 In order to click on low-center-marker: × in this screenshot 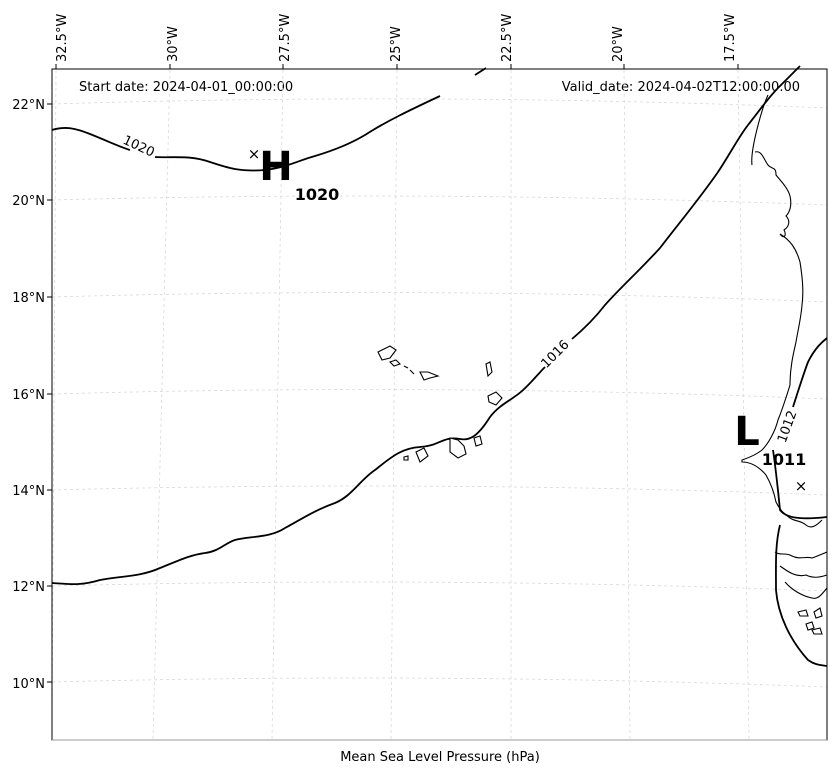, I will do `click(801, 486)`.